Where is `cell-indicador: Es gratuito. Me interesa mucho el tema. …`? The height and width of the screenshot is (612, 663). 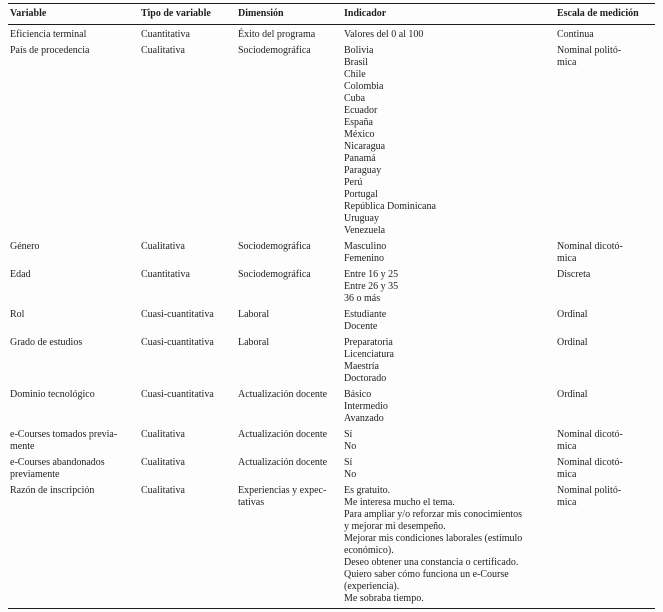 cell-indicador: Es gratuito. Me interesa mucho el tema. … is located at coordinates (433, 544).